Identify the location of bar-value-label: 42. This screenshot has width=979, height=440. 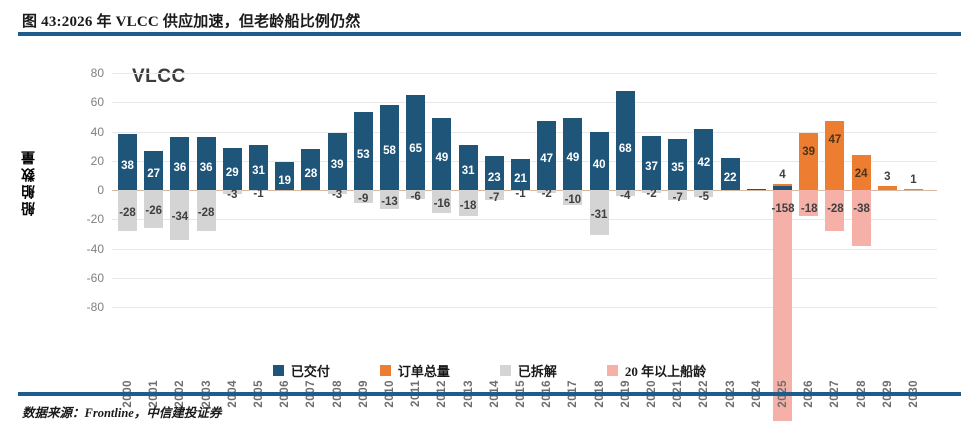
(704, 163).